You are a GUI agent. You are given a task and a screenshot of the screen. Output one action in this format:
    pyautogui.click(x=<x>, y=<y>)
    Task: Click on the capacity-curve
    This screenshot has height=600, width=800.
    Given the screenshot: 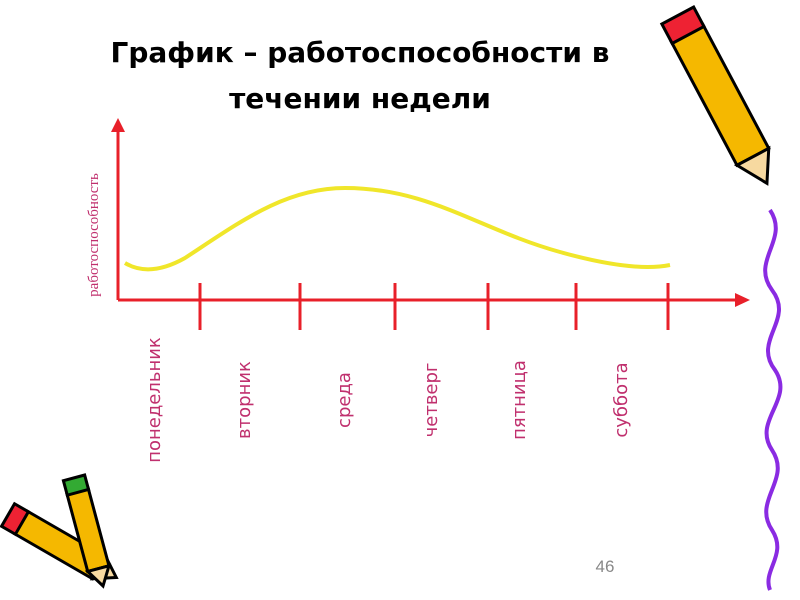 What is the action you would take?
    pyautogui.click(x=397, y=228)
    